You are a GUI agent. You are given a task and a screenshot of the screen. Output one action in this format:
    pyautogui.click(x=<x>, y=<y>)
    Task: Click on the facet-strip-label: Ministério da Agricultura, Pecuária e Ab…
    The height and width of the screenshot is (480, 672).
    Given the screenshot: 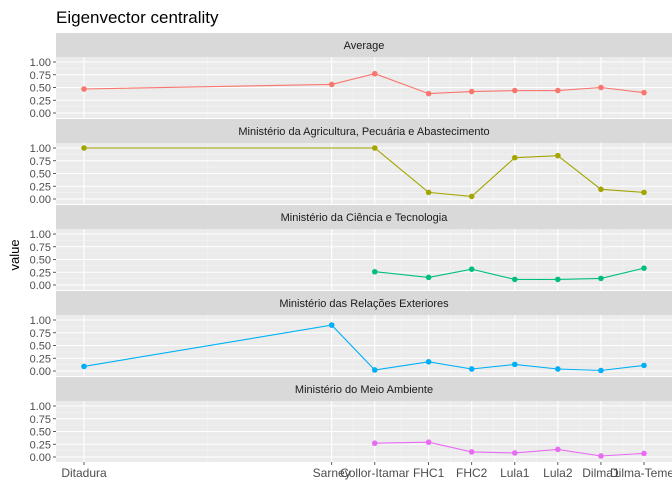 What is the action you would take?
    pyautogui.click(x=363, y=132)
    